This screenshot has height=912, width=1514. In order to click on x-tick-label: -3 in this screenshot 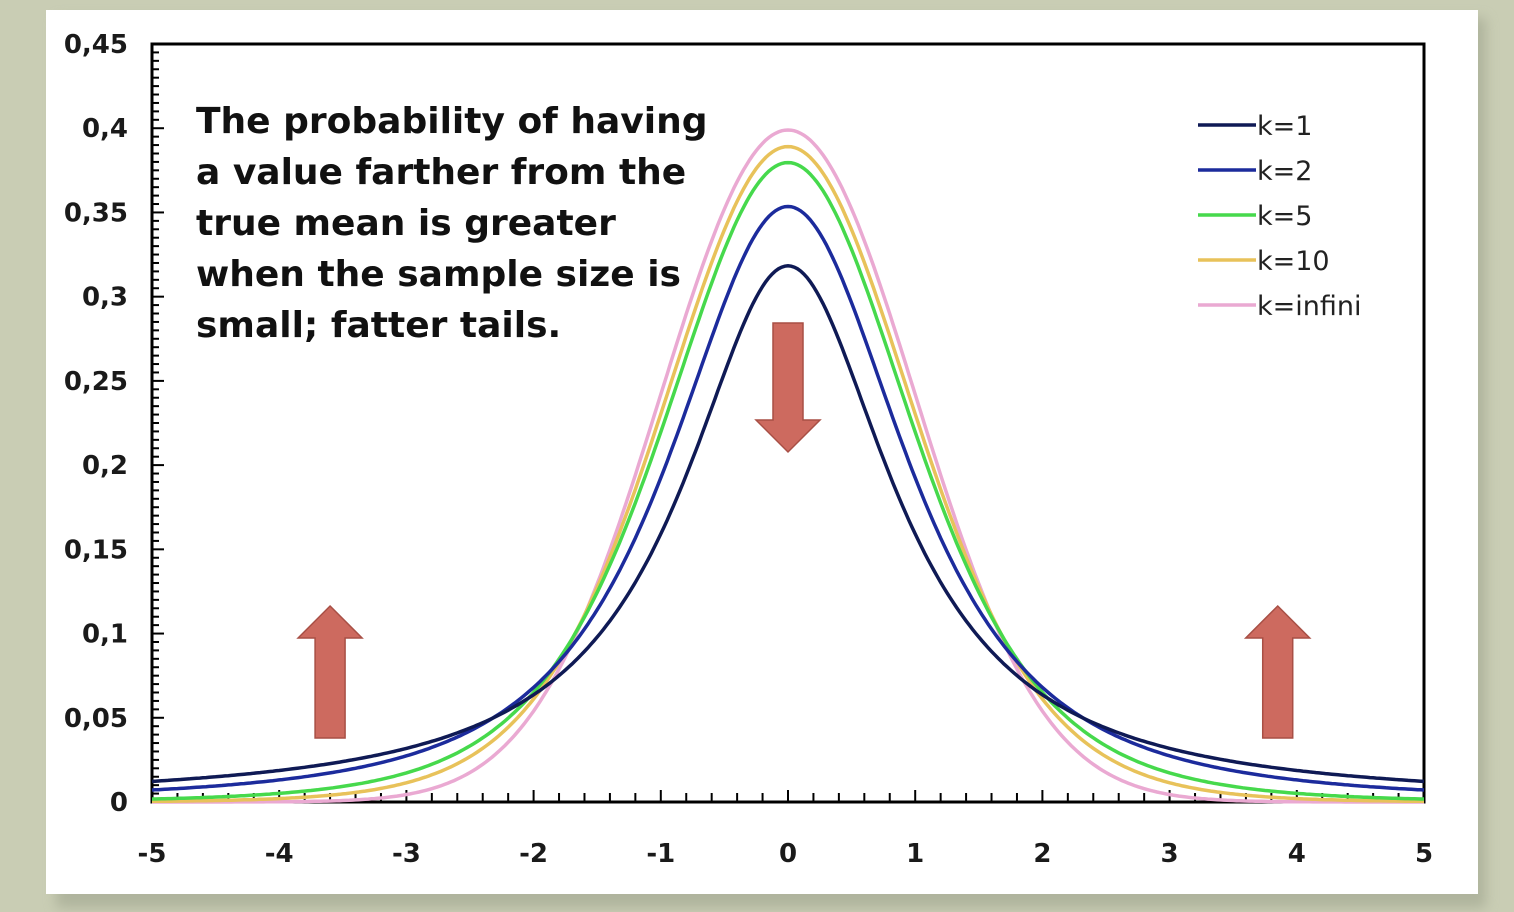, I will do `click(406, 854)`.